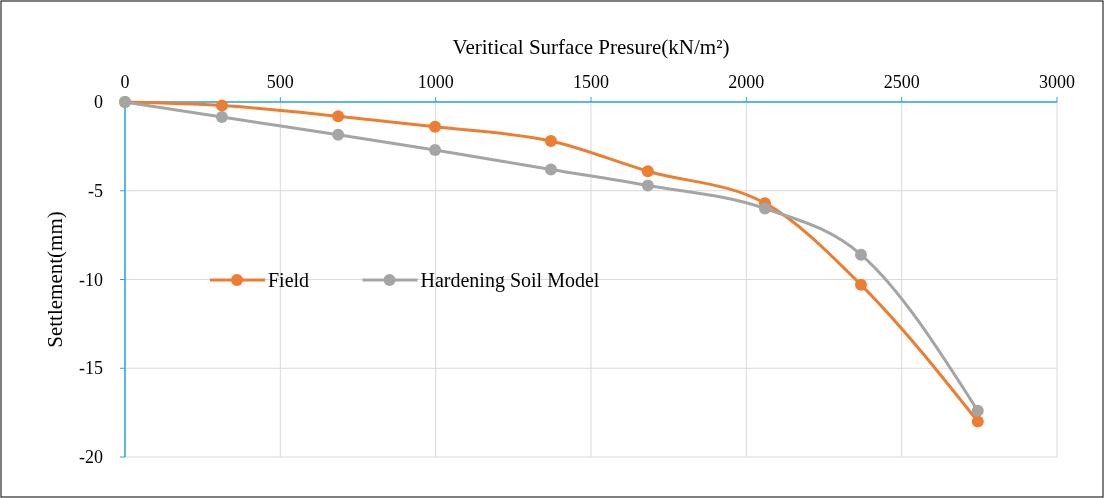  I want to click on x-tick-label: 1500, so click(591, 82).